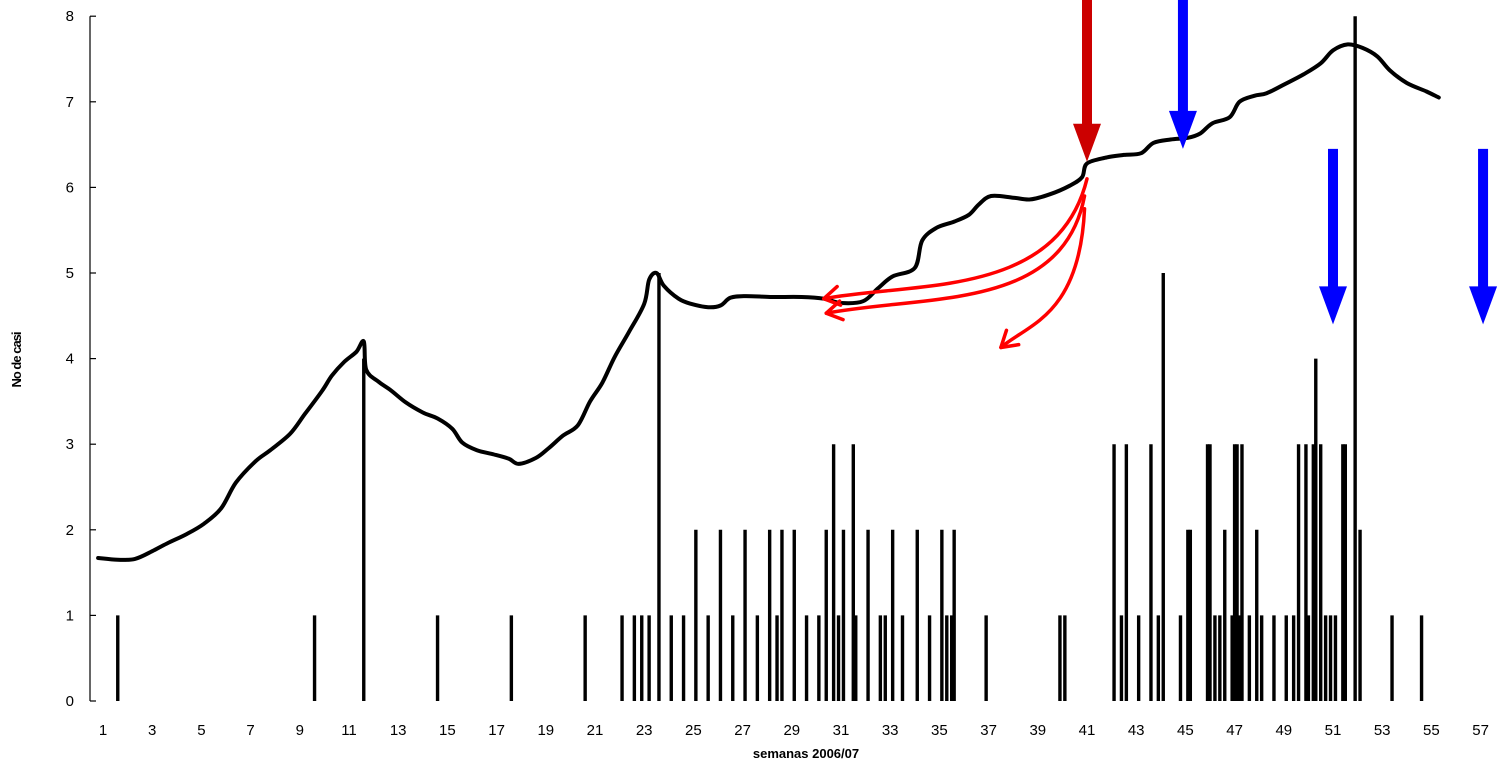 This screenshot has height=764, width=1505. Describe the element at coordinates (70, 187) in the screenshot. I see `y-tick-label: 6` at that location.